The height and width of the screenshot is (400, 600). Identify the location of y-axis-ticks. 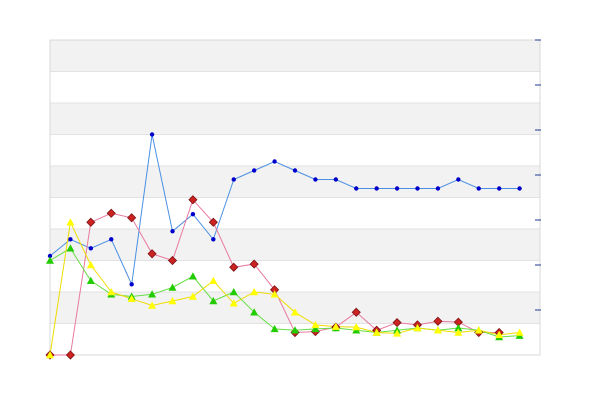
(538, 175).